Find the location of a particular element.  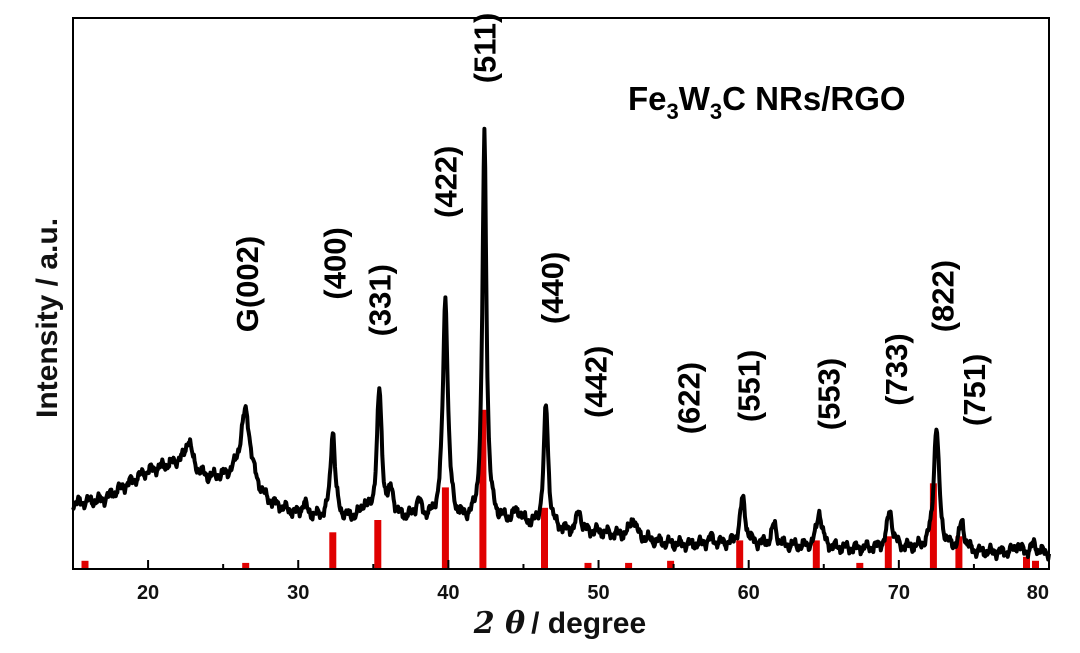

x-tick-label: 50 is located at coordinates (598, 593).